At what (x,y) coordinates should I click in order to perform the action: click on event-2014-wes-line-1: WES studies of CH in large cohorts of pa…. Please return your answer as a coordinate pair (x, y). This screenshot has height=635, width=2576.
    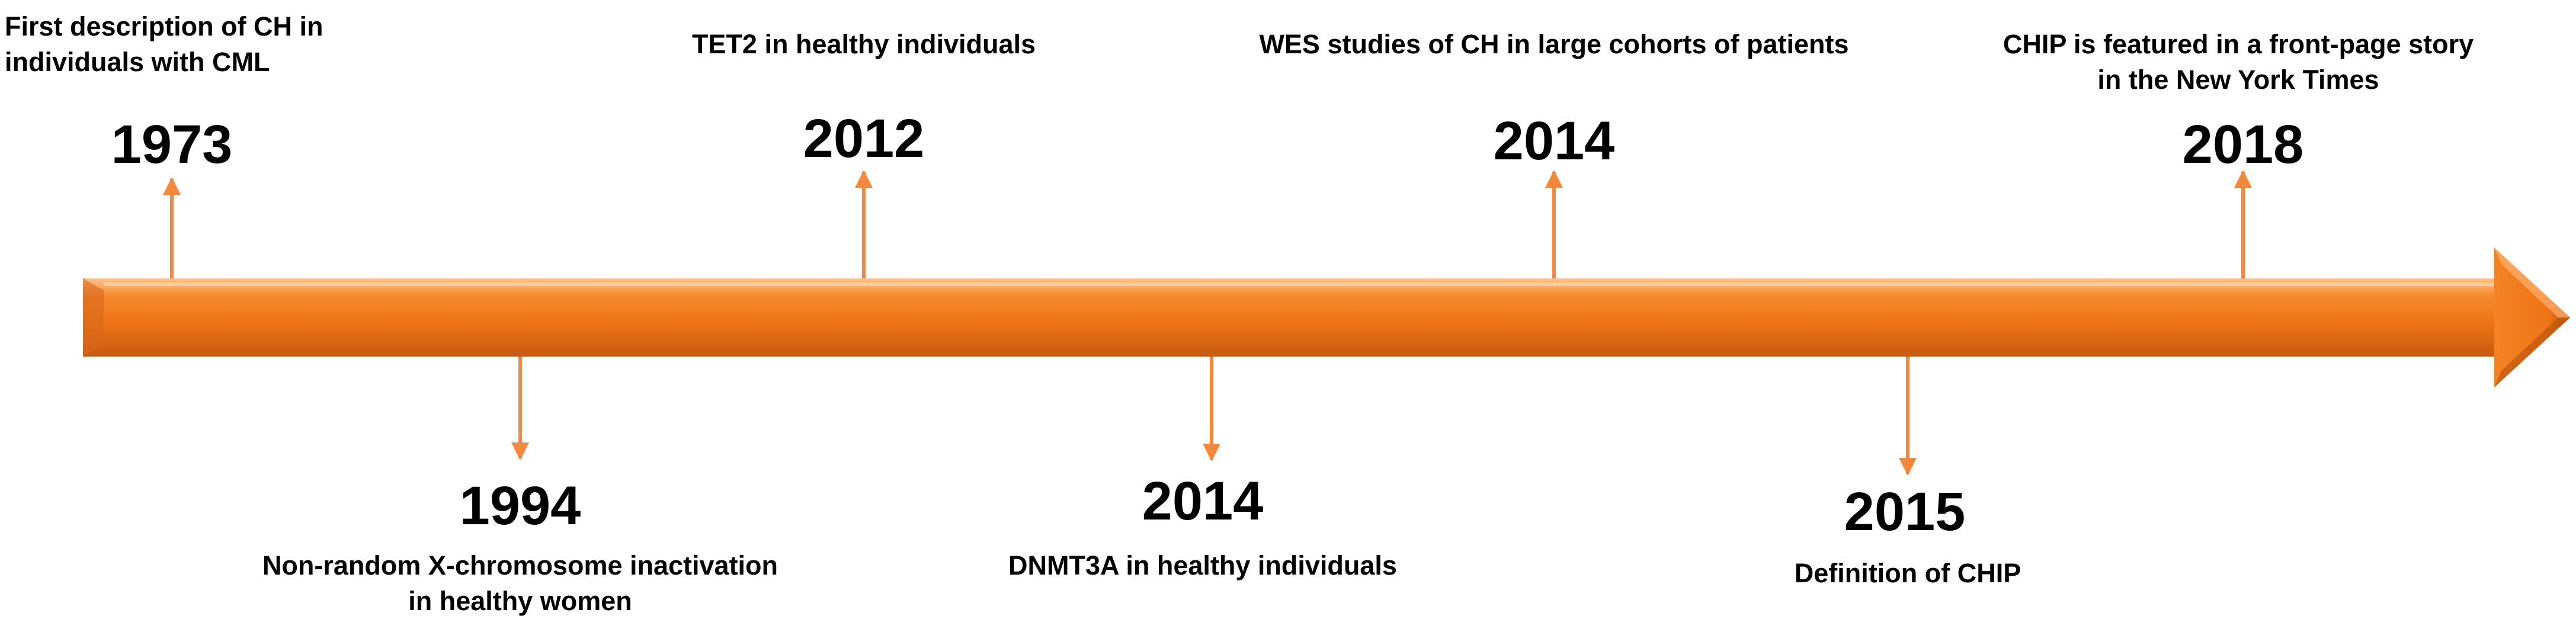
    Looking at the image, I should click on (1554, 44).